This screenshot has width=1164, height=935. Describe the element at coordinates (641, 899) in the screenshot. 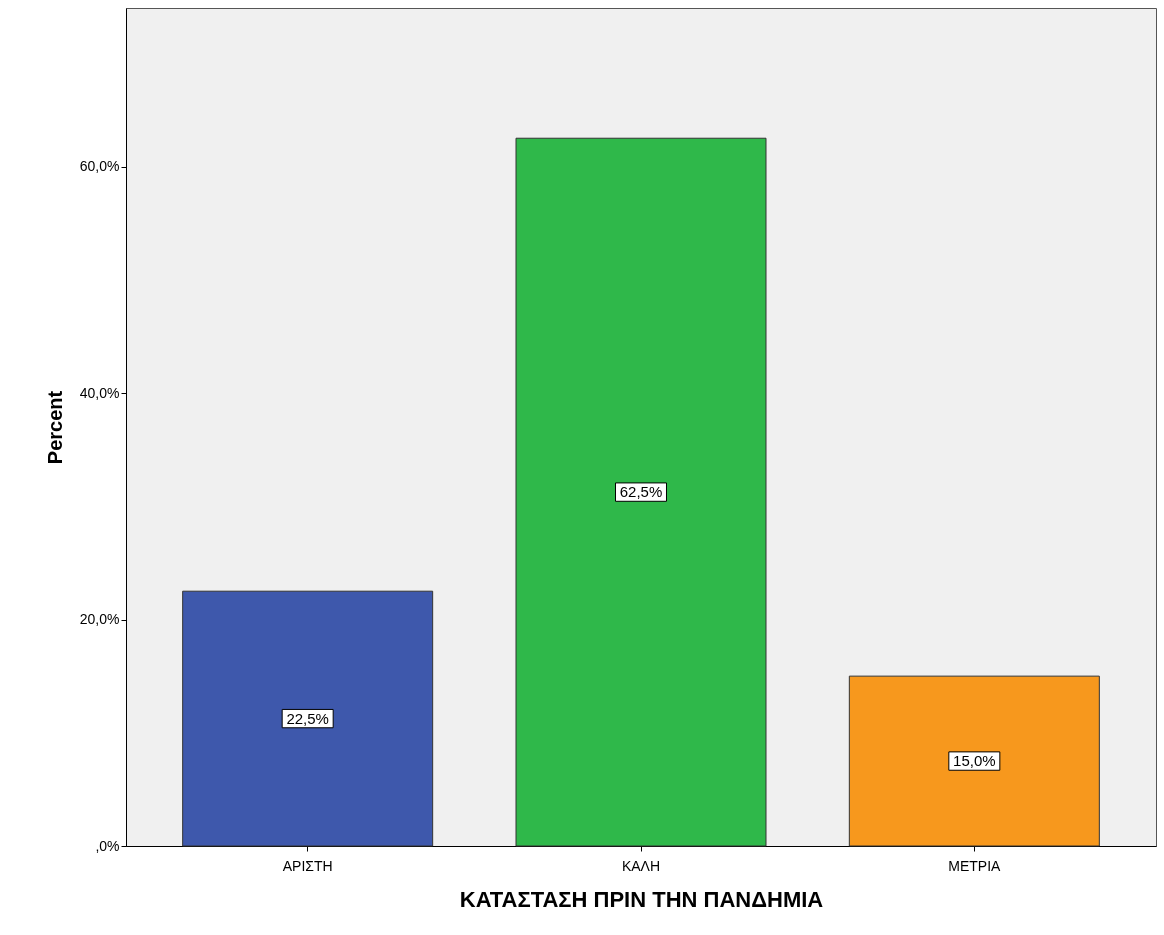

I see `x-axis-title: ΚΑΤΑΣΤΑΣΗ ΠΡΙΝ ΤΗΝ ΠΑΝΔΗΜΙΑ` at that location.